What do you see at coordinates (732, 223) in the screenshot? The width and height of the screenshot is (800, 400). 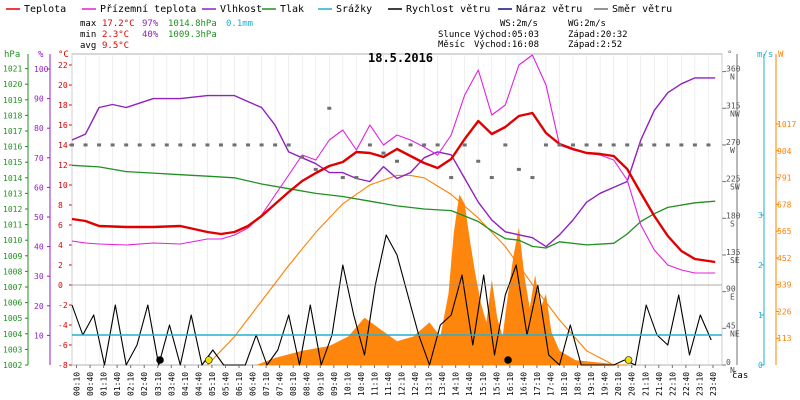 I see `wind-direction-compass-label: S` at bounding box center [732, 223].